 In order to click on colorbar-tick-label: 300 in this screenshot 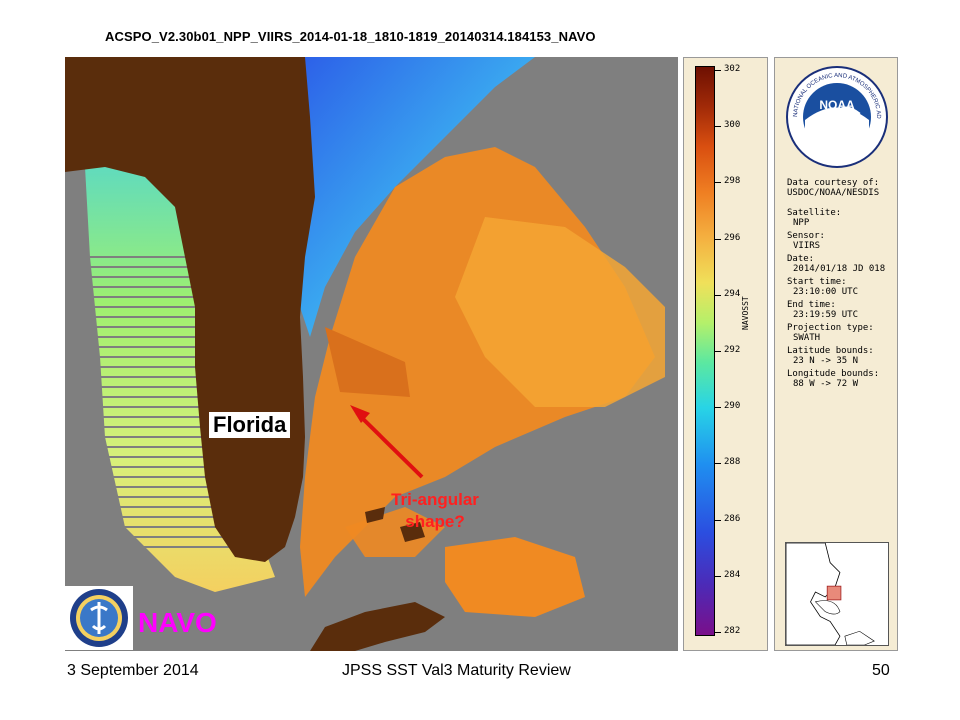, I will do `click(732, 125)`.